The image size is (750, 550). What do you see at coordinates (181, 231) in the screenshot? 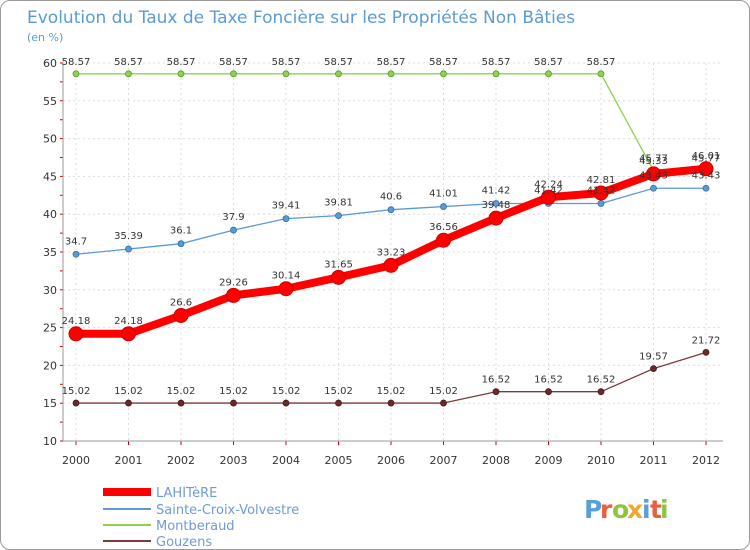
I see `data-label: 36.1` at bounding box center [181, 231].